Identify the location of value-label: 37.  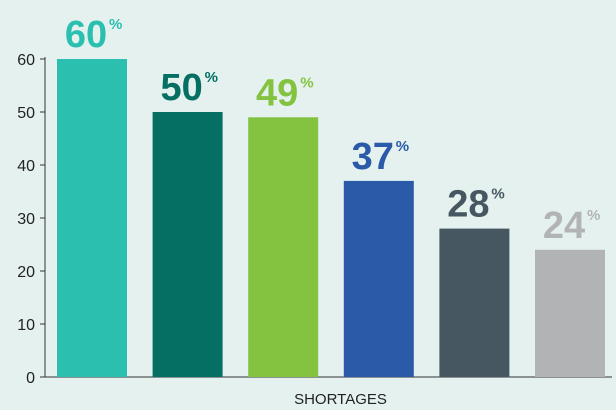
(373, 157).